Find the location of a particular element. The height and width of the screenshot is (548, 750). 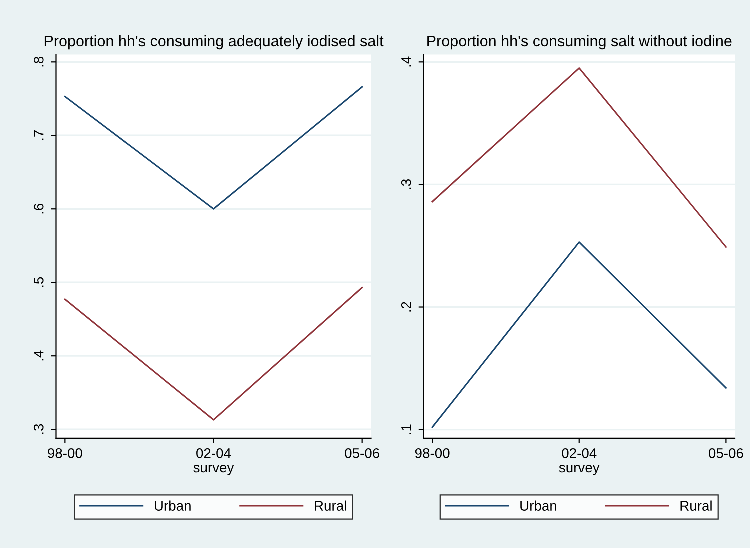

y-tick-label: .2 is located at coordinates (406, 307).